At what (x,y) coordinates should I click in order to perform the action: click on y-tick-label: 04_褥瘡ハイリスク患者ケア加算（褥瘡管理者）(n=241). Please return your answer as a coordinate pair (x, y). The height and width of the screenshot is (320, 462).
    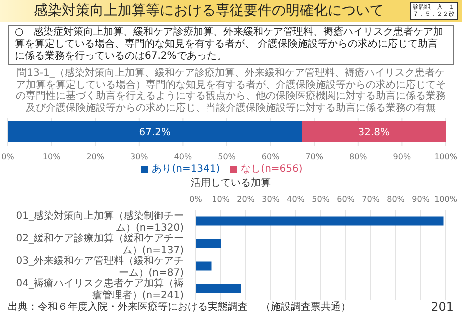
    Looking at the image, I should click on (100, 289).